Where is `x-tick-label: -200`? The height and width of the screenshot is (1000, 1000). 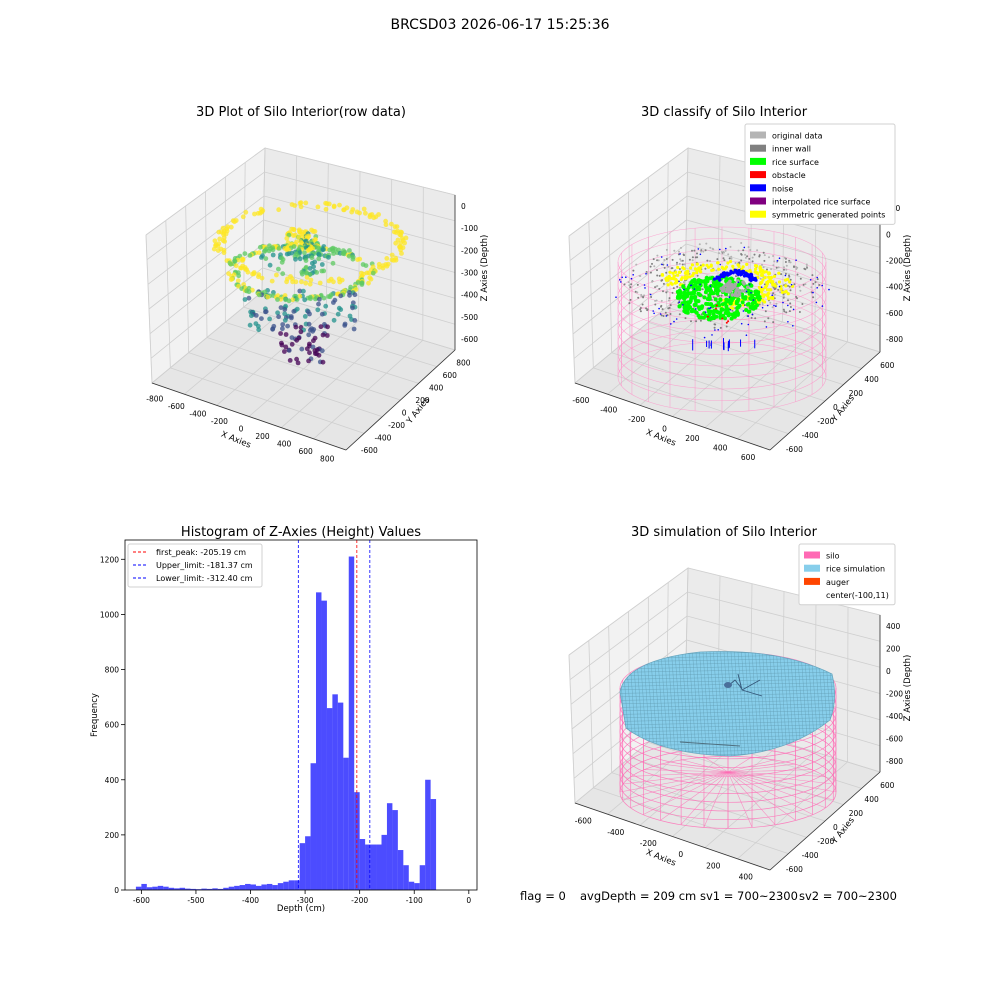
x-tick-label: -200 is located at coordinates (636, 419).